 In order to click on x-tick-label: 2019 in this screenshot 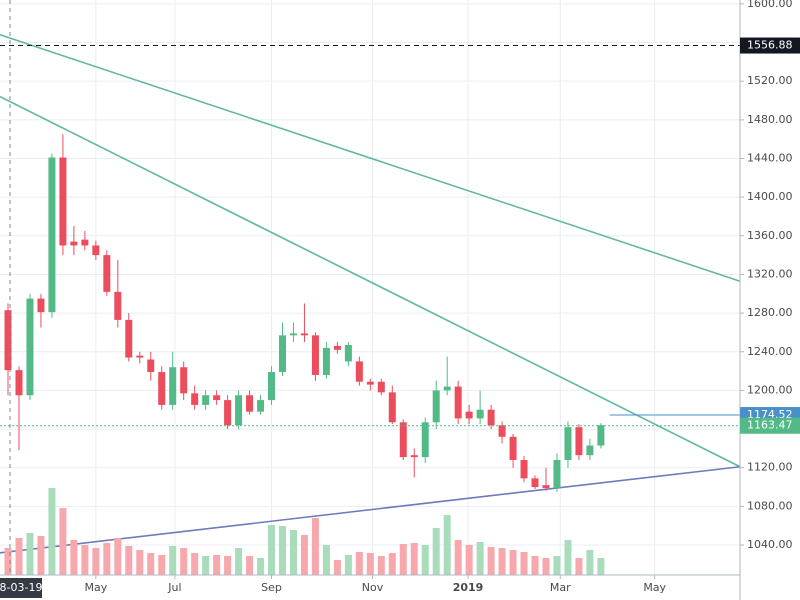, I will do `click(468, 587)`.